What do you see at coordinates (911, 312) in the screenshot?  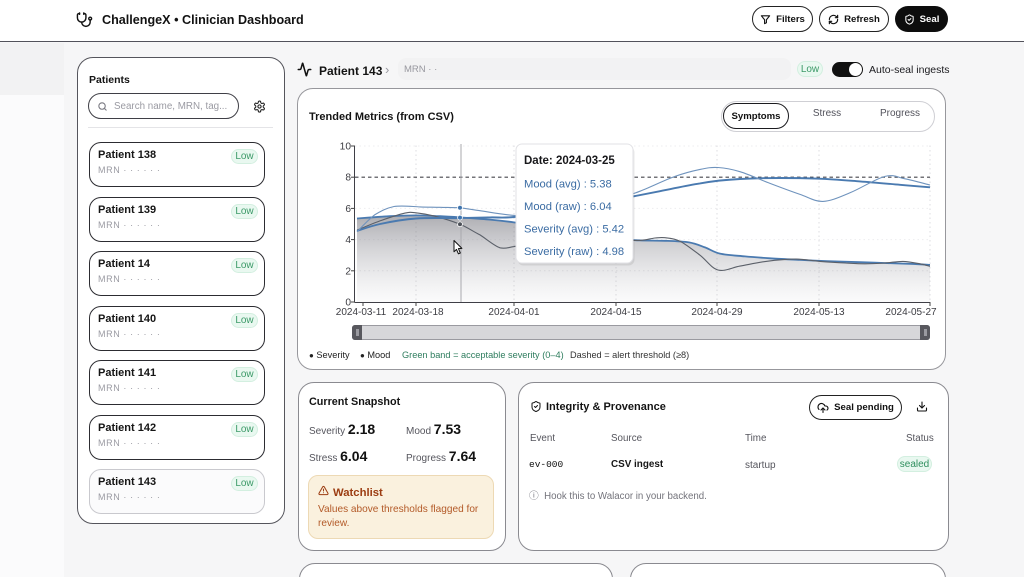 I see `svg-text: 2024-05-27` at bounding box center [911, 312].